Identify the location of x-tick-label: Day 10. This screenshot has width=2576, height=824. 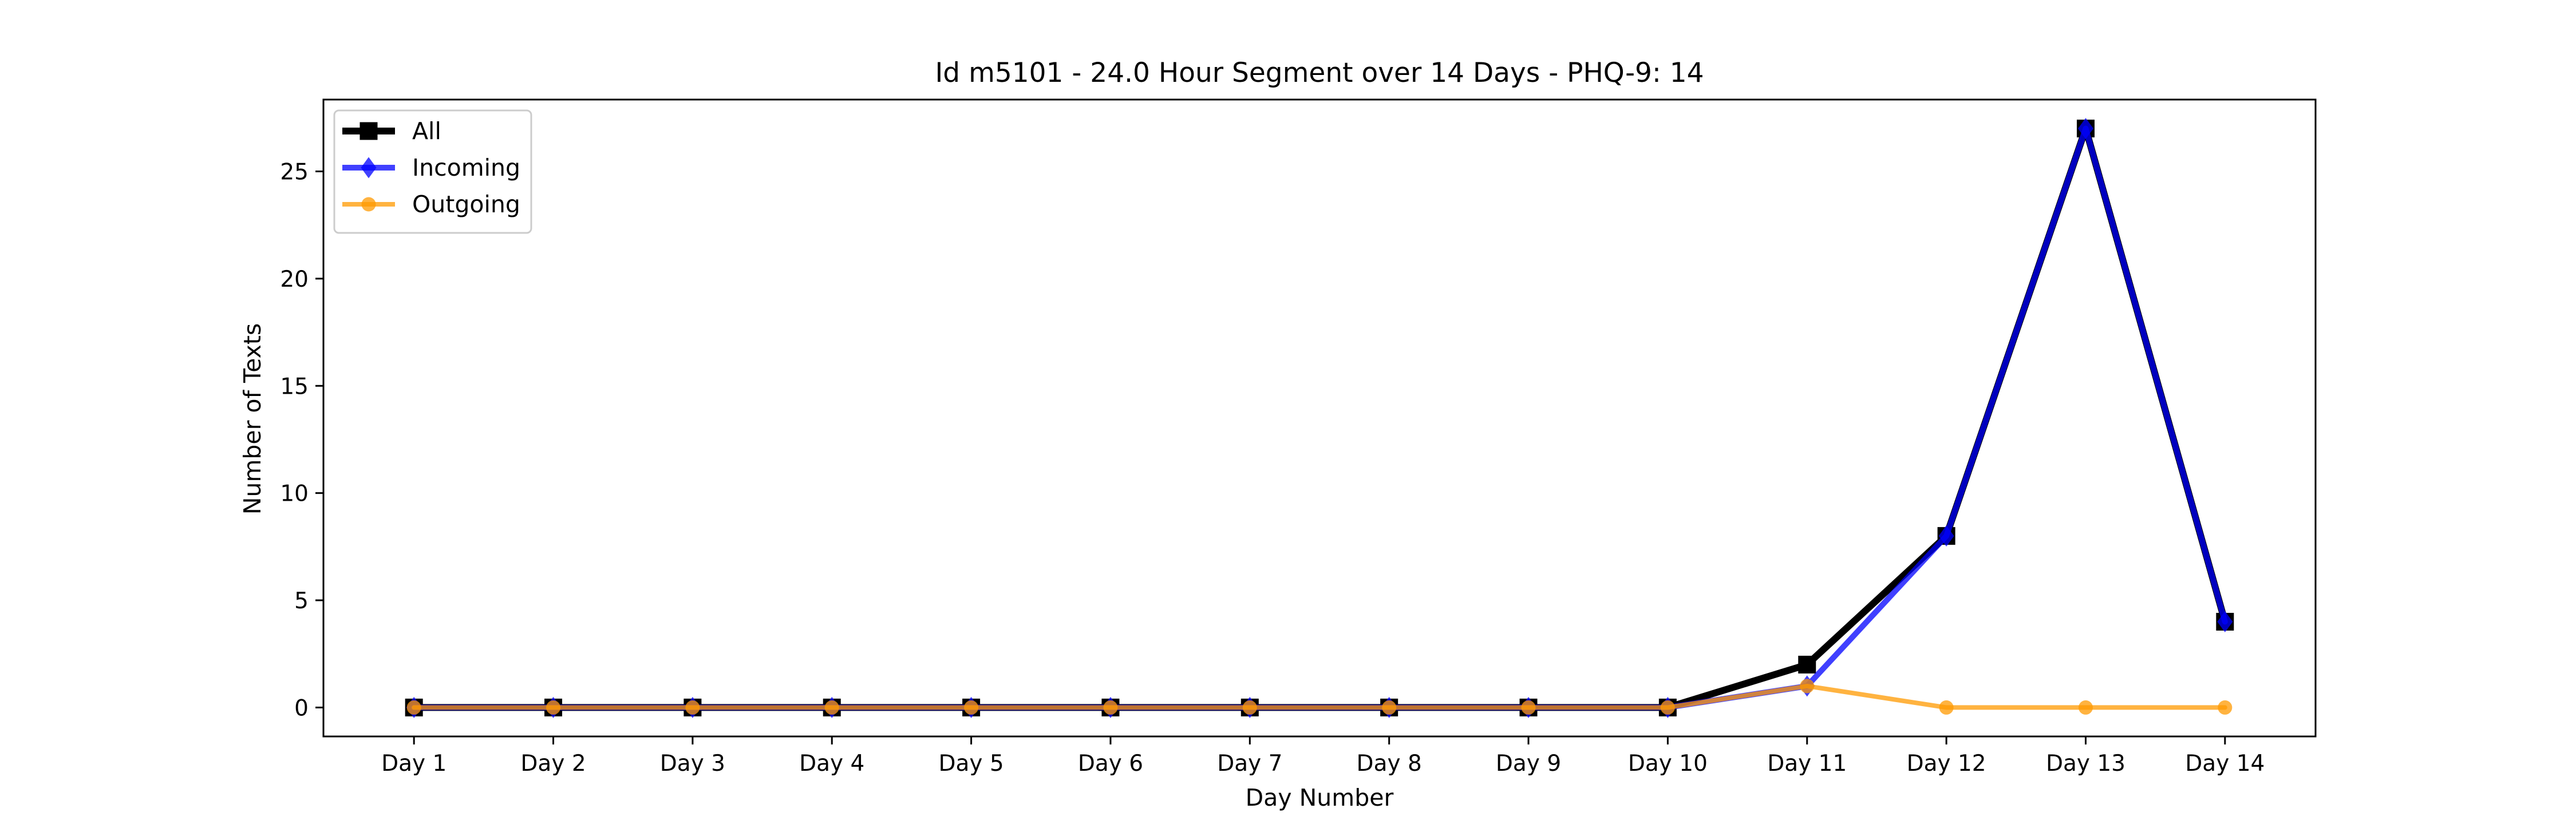
(1668, 764).